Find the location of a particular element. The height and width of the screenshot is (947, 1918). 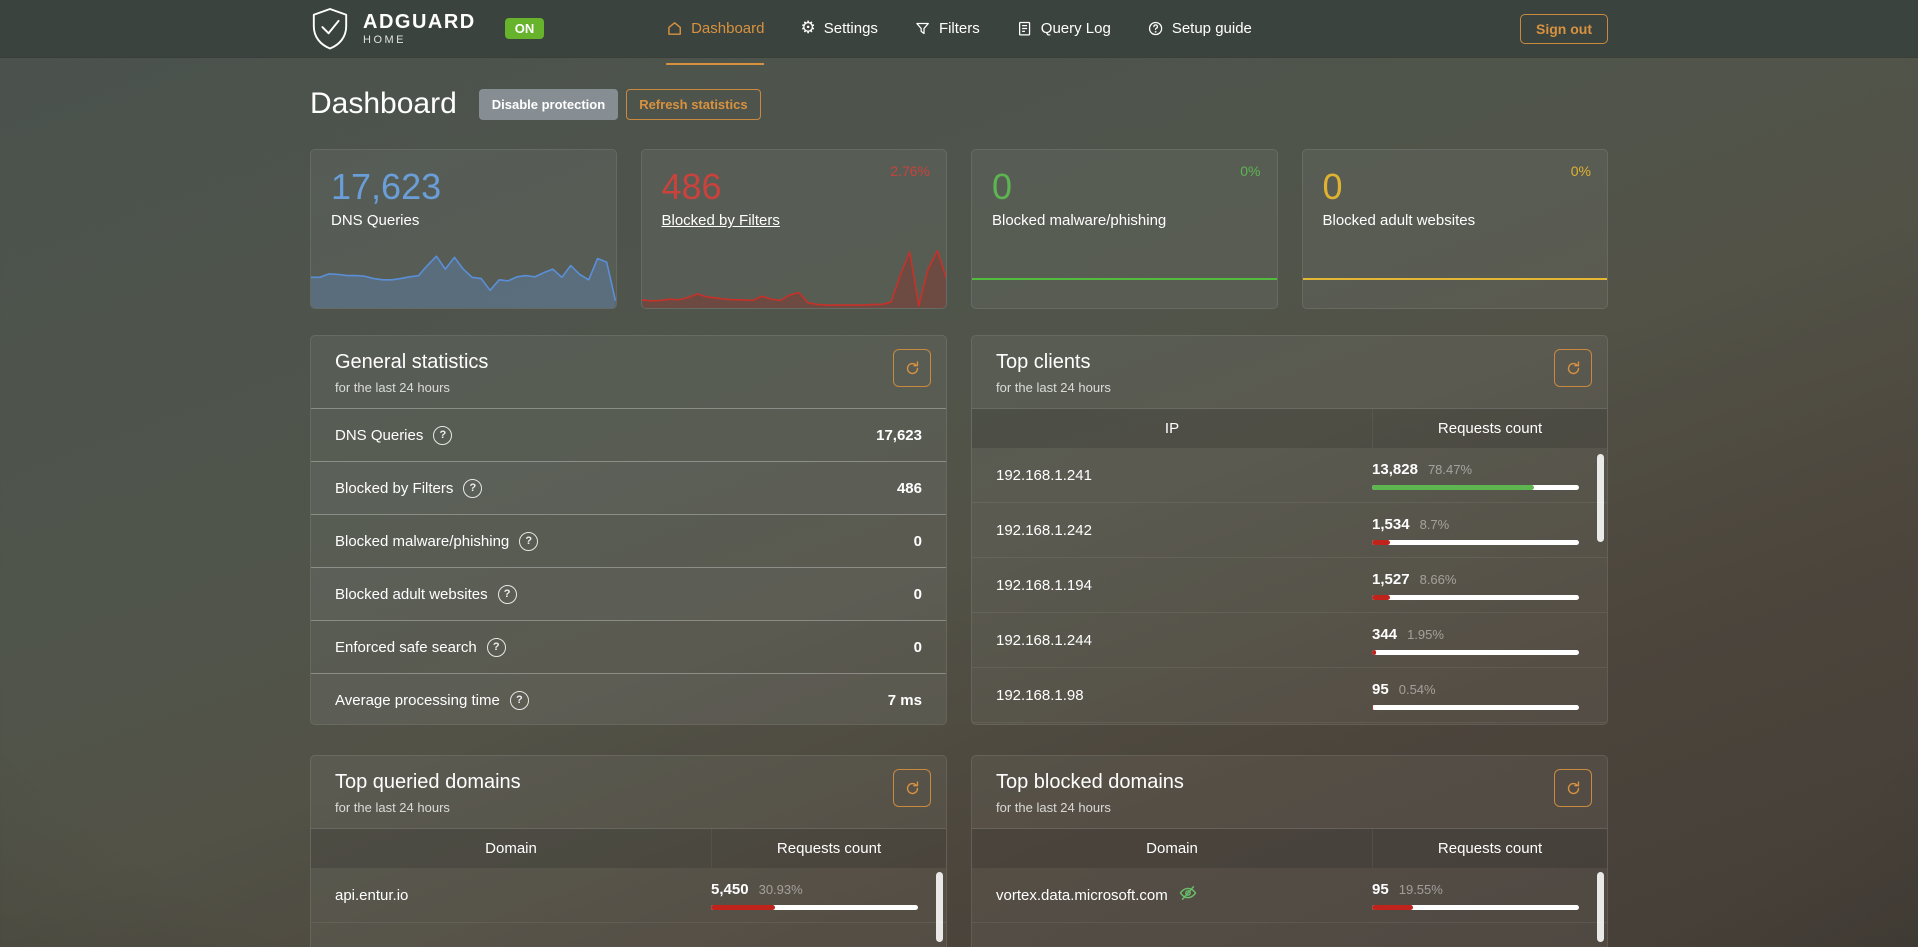

card-value: 0 is located at coordinates (1332, 186).